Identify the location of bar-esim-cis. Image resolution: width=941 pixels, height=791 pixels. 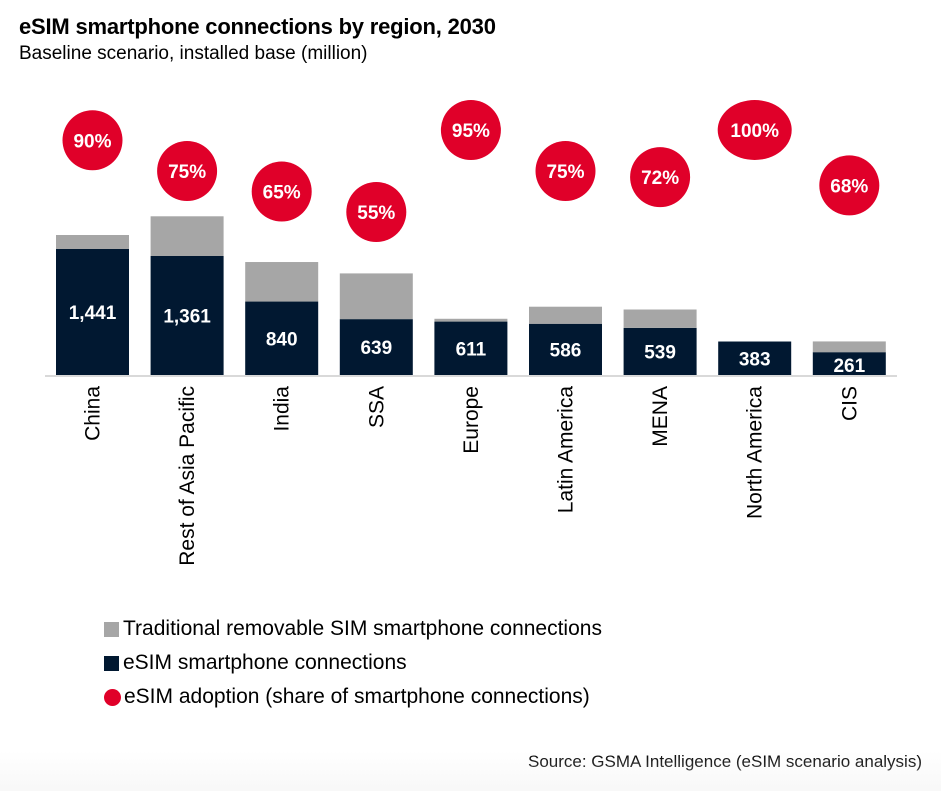
(849, 363).